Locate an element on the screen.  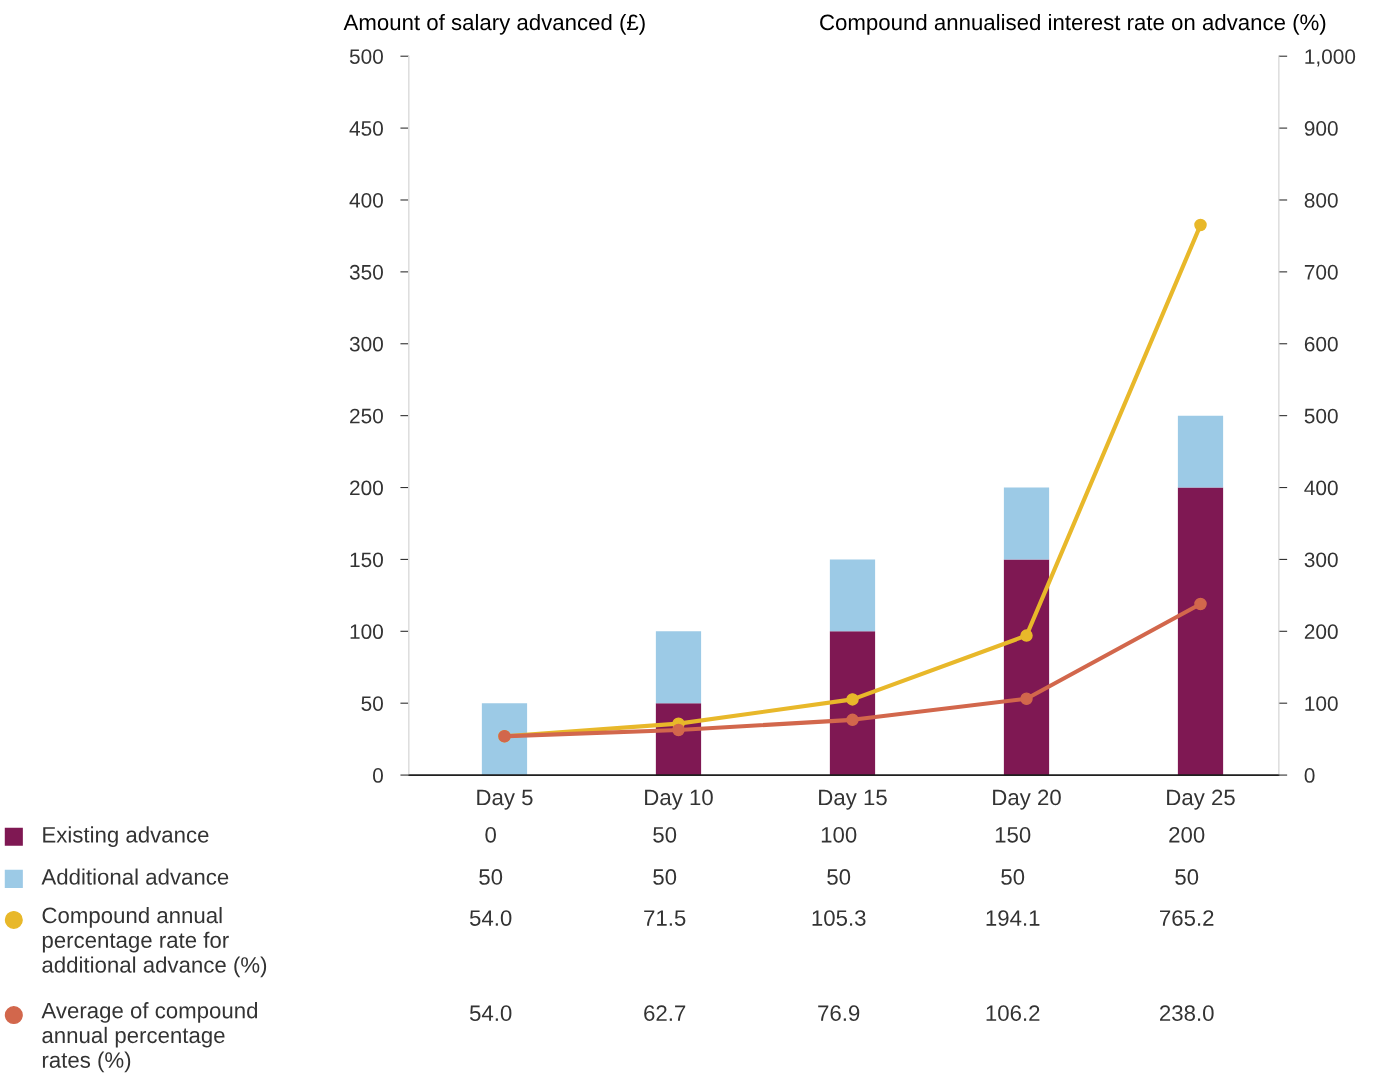
data-label: 765.2 is located at coordinates (1187, 918).